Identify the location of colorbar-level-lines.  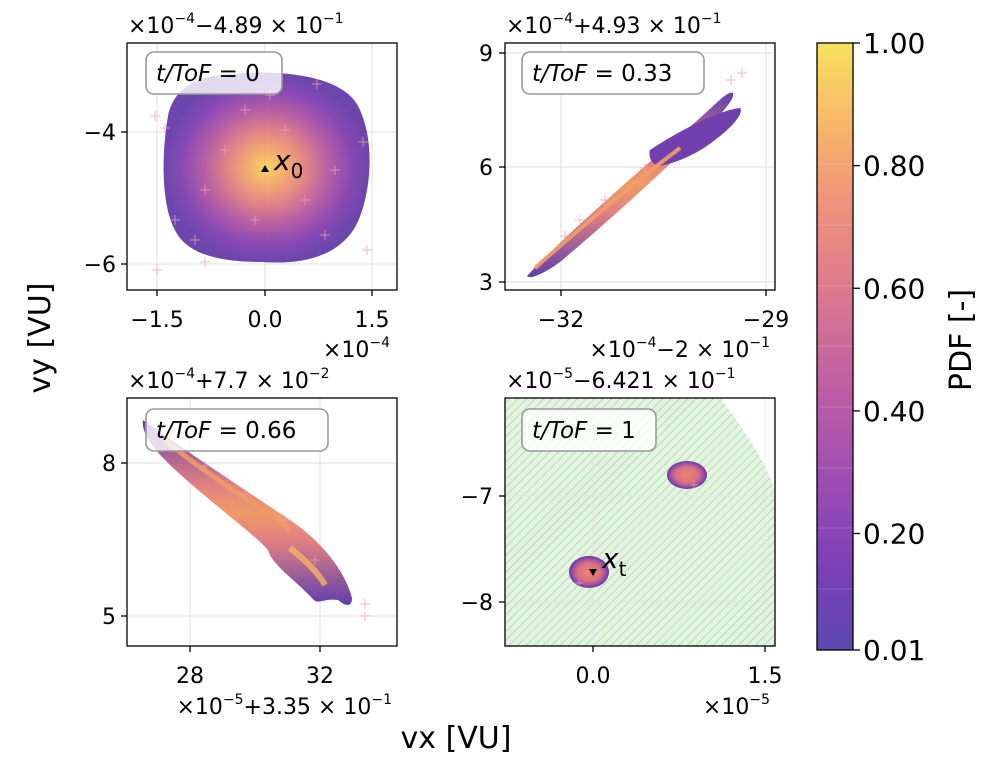
(835, 346).